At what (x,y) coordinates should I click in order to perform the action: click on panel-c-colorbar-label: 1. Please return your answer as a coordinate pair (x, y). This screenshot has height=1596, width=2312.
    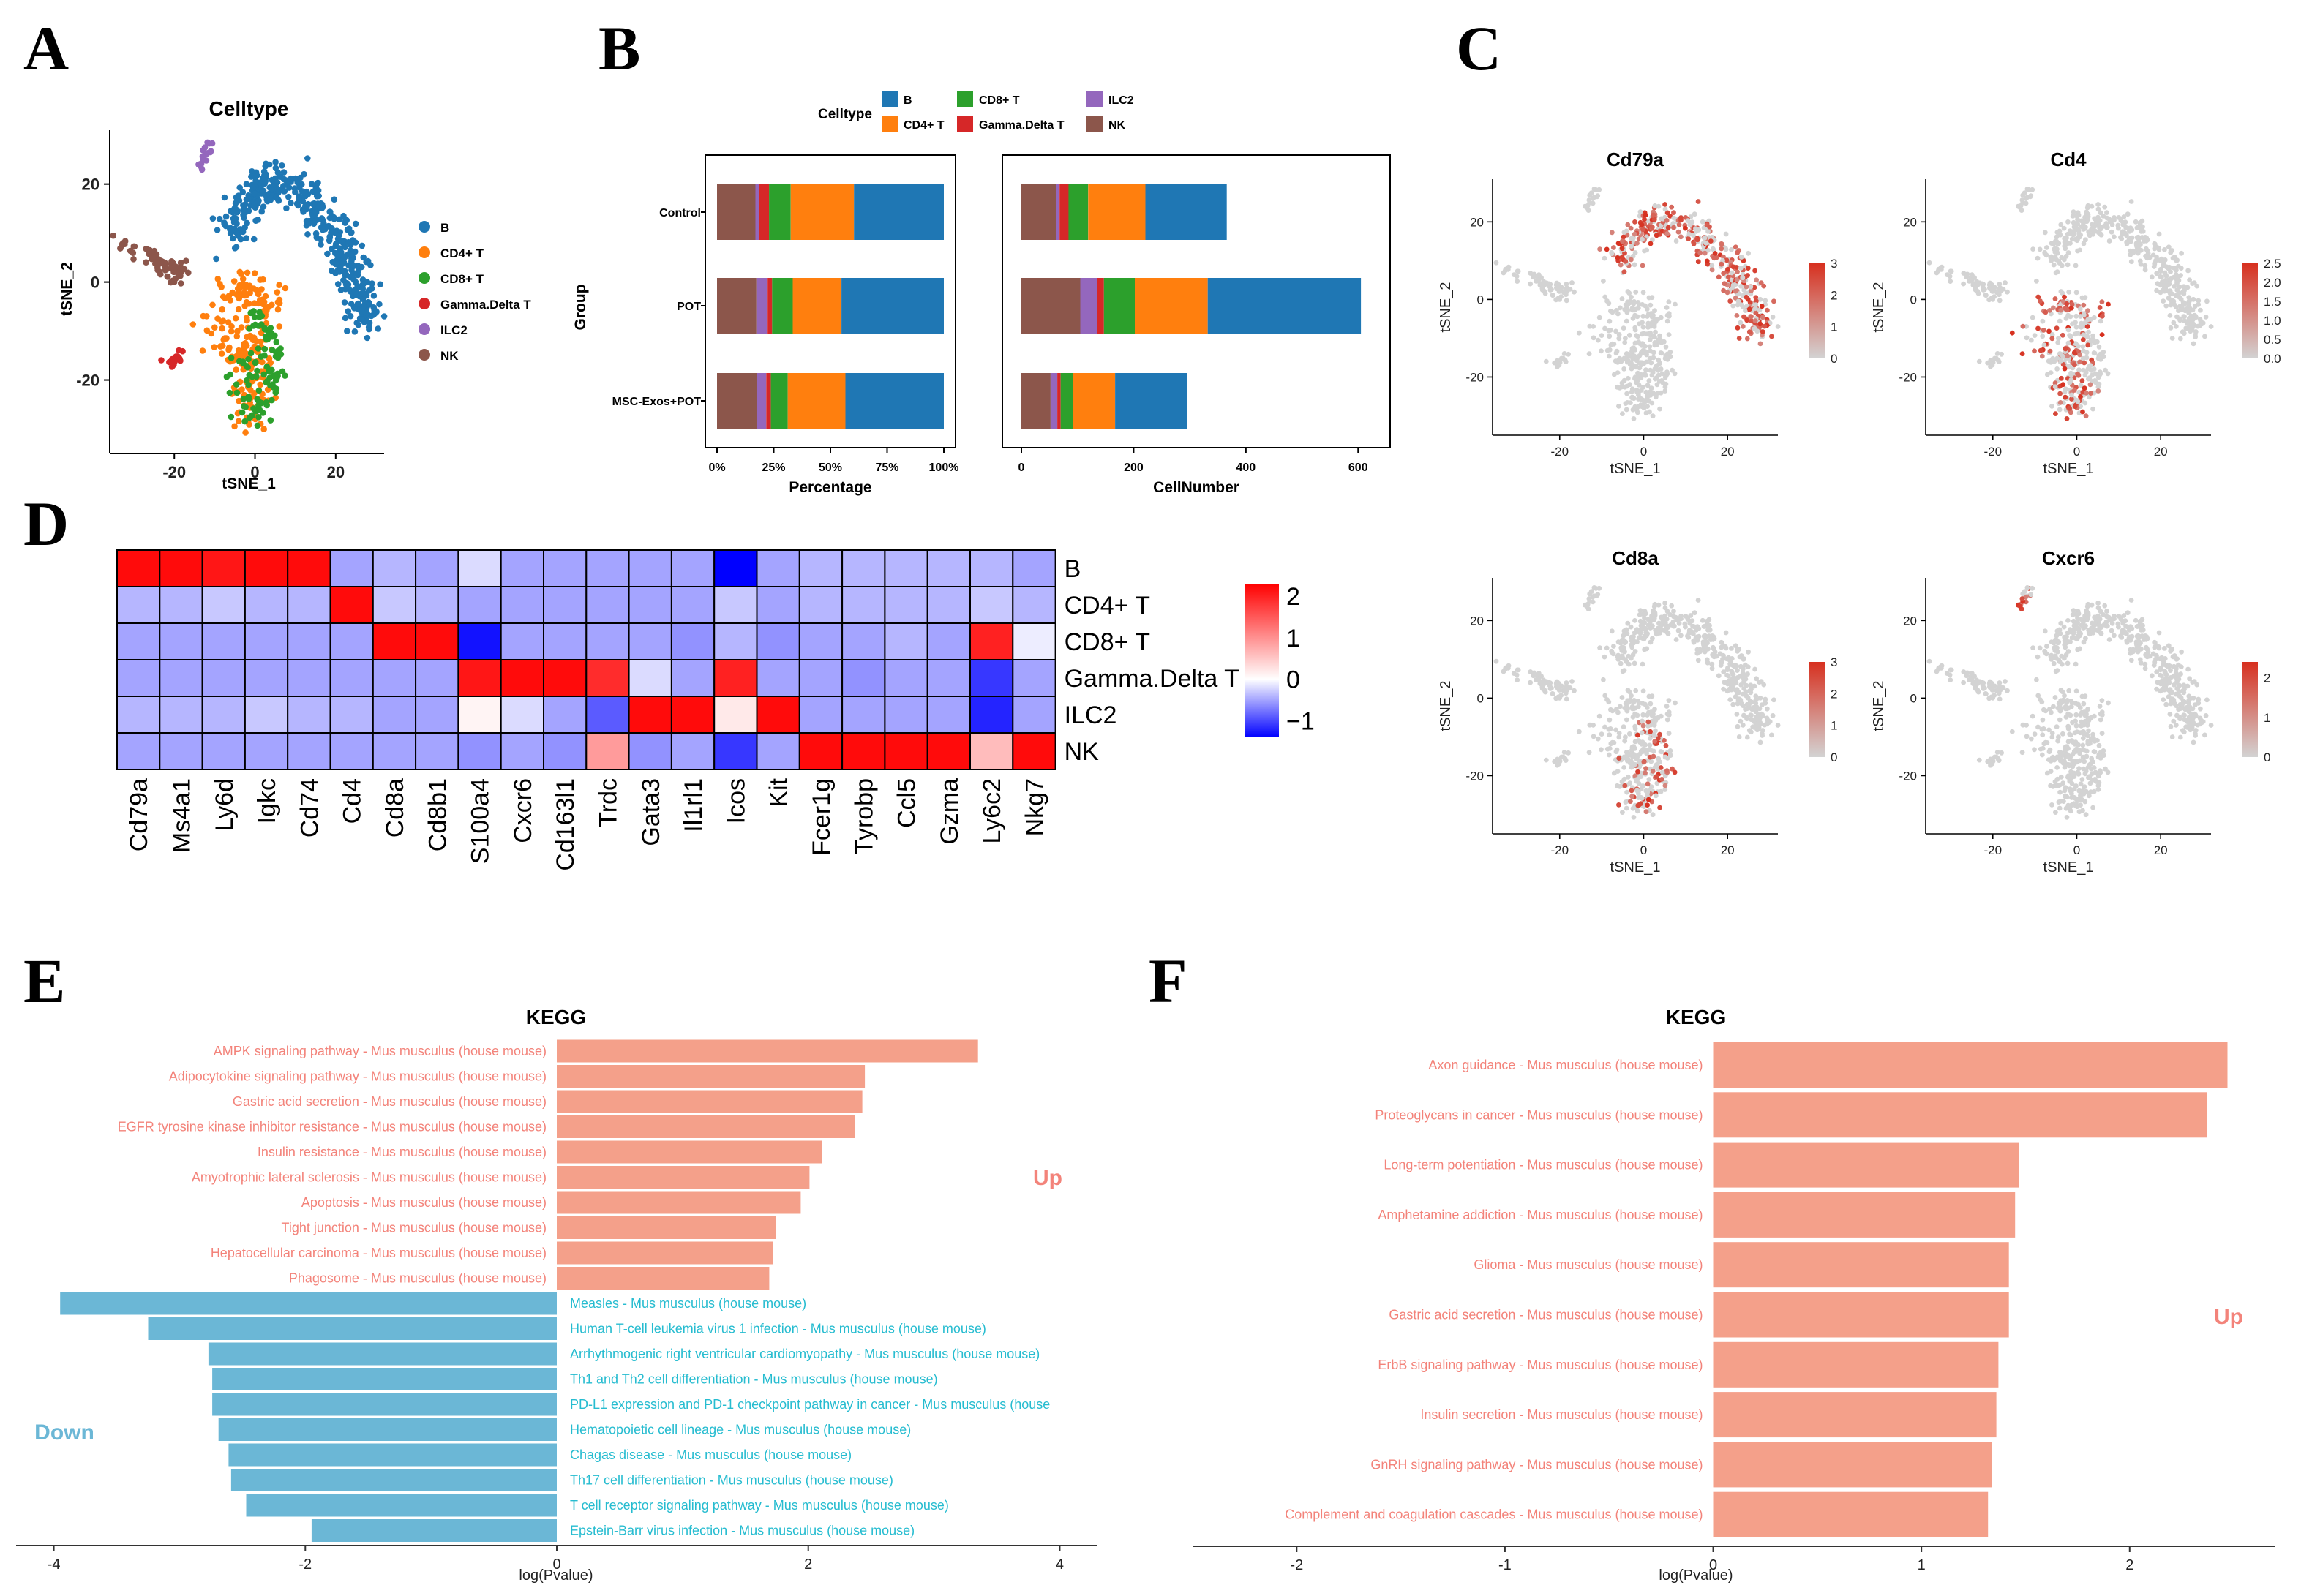
    Looking at the image, I should click on (2267, 718).